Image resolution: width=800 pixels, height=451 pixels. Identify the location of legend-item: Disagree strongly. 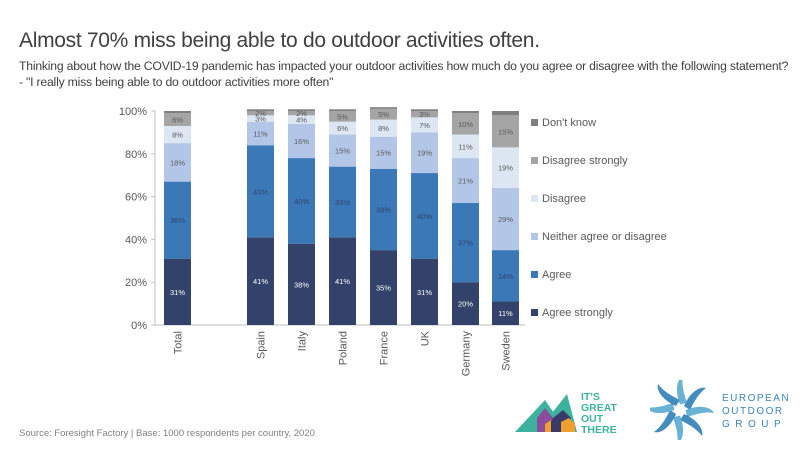
(579, 161).